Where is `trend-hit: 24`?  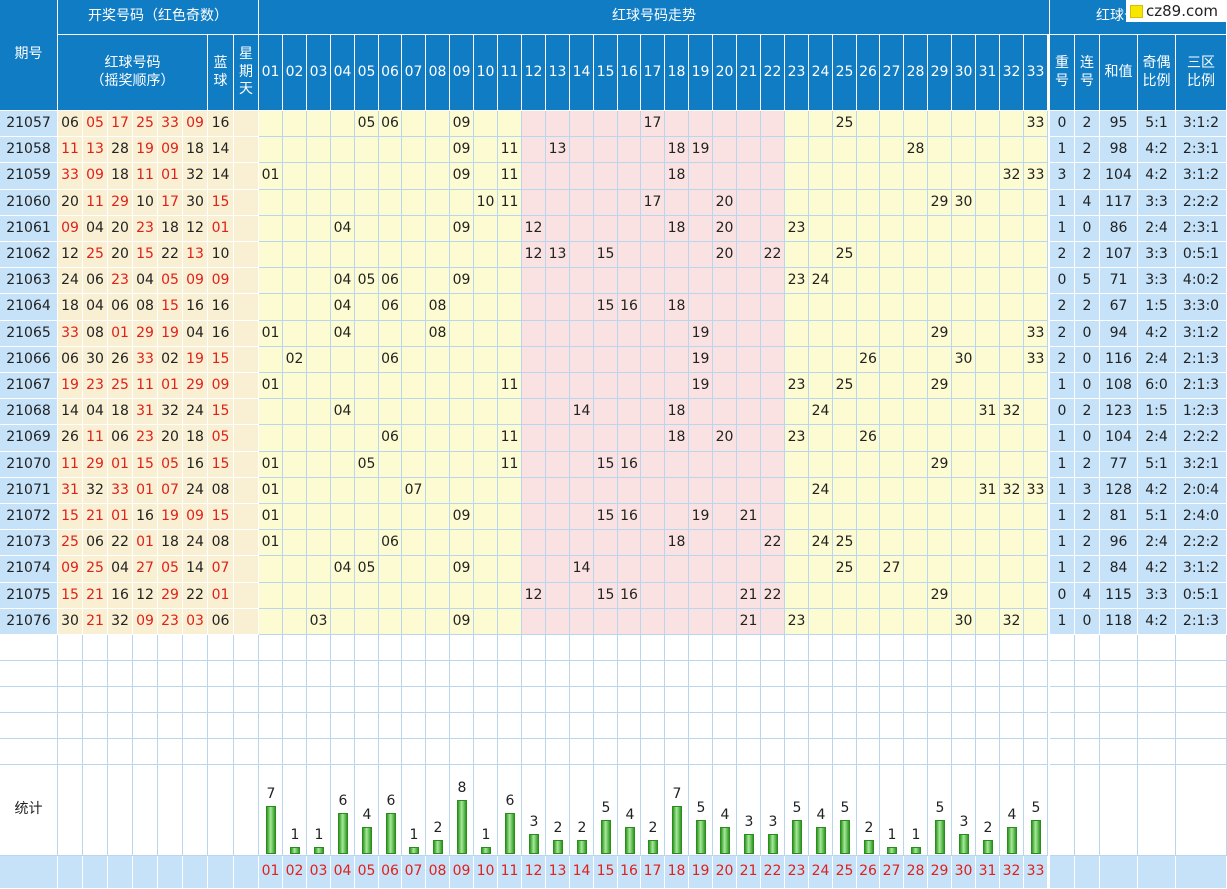 trend-hit: 24 is located at coordinates (821, 281).